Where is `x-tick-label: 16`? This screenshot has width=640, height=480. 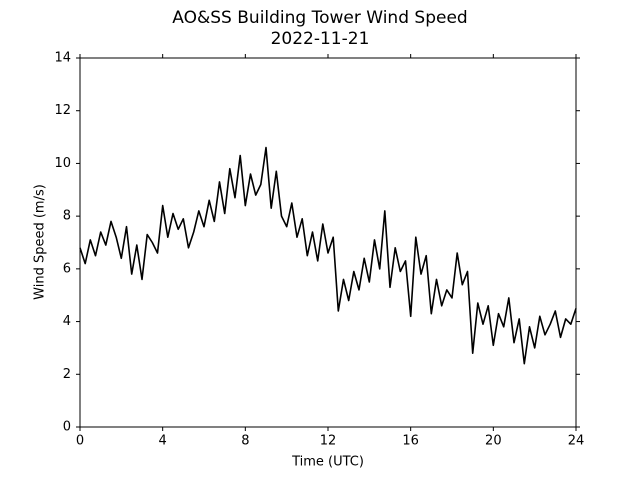
x-tick-label: 16 is located at coordinates (410, 441).